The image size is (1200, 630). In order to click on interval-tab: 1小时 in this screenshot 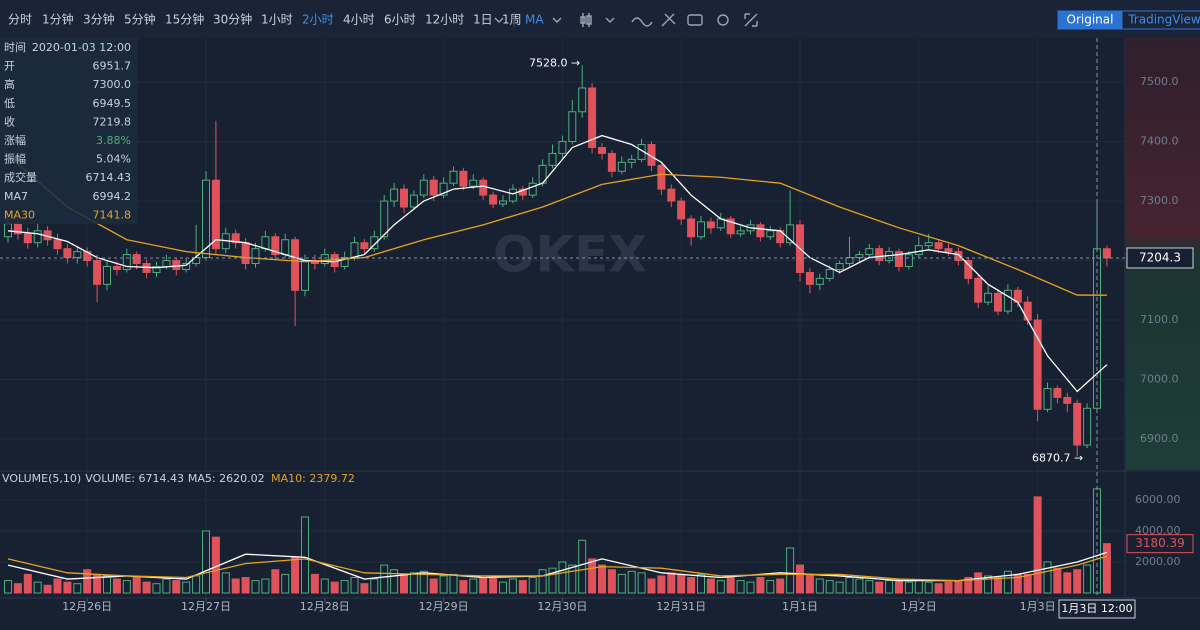, I will do `click(277, 20)`.